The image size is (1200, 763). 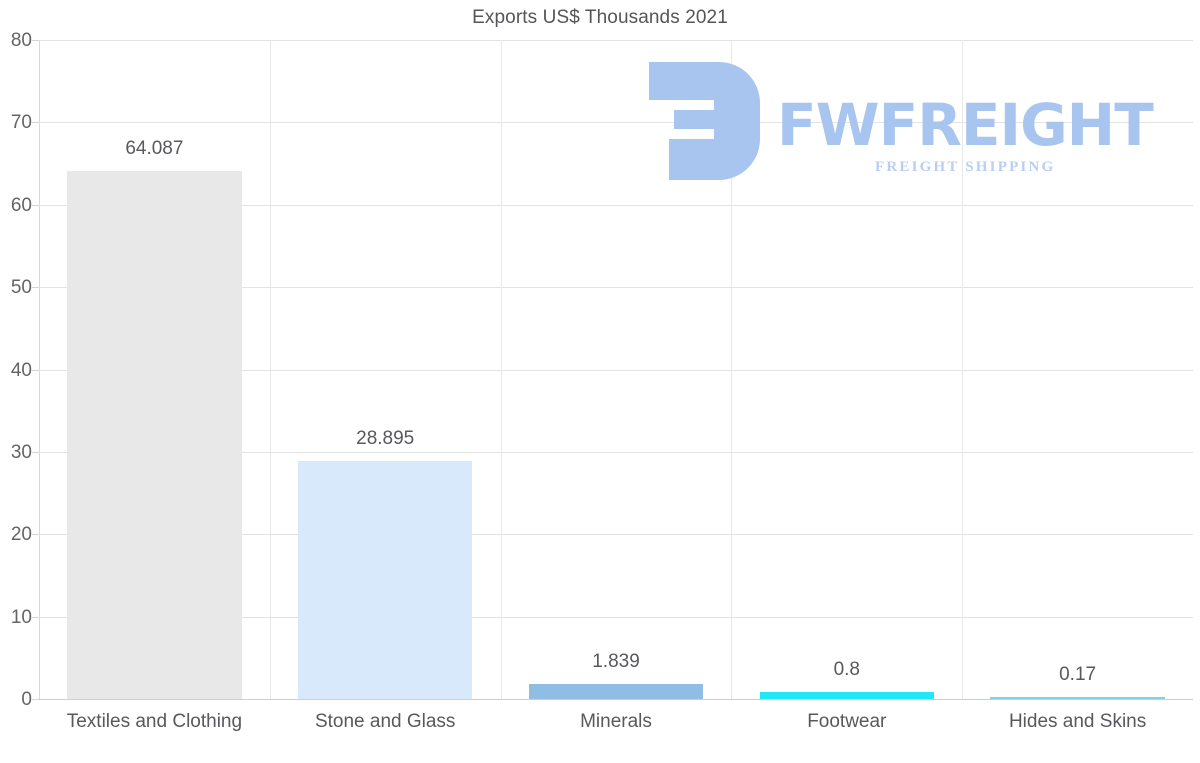 I want to click on bar-value-label: 1.839, so click(x=616, y=661).